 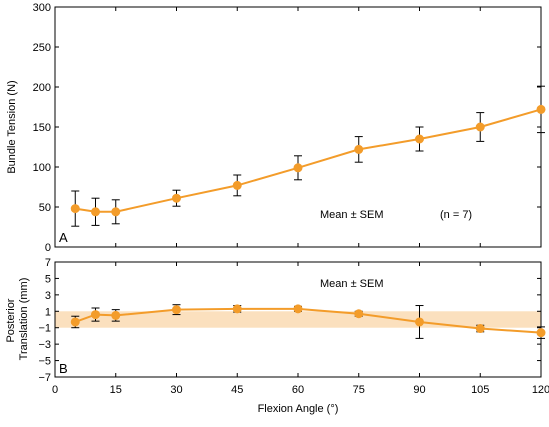 I want to click on panel-b-y-tick-label: 3, so click(x=48, y=296).